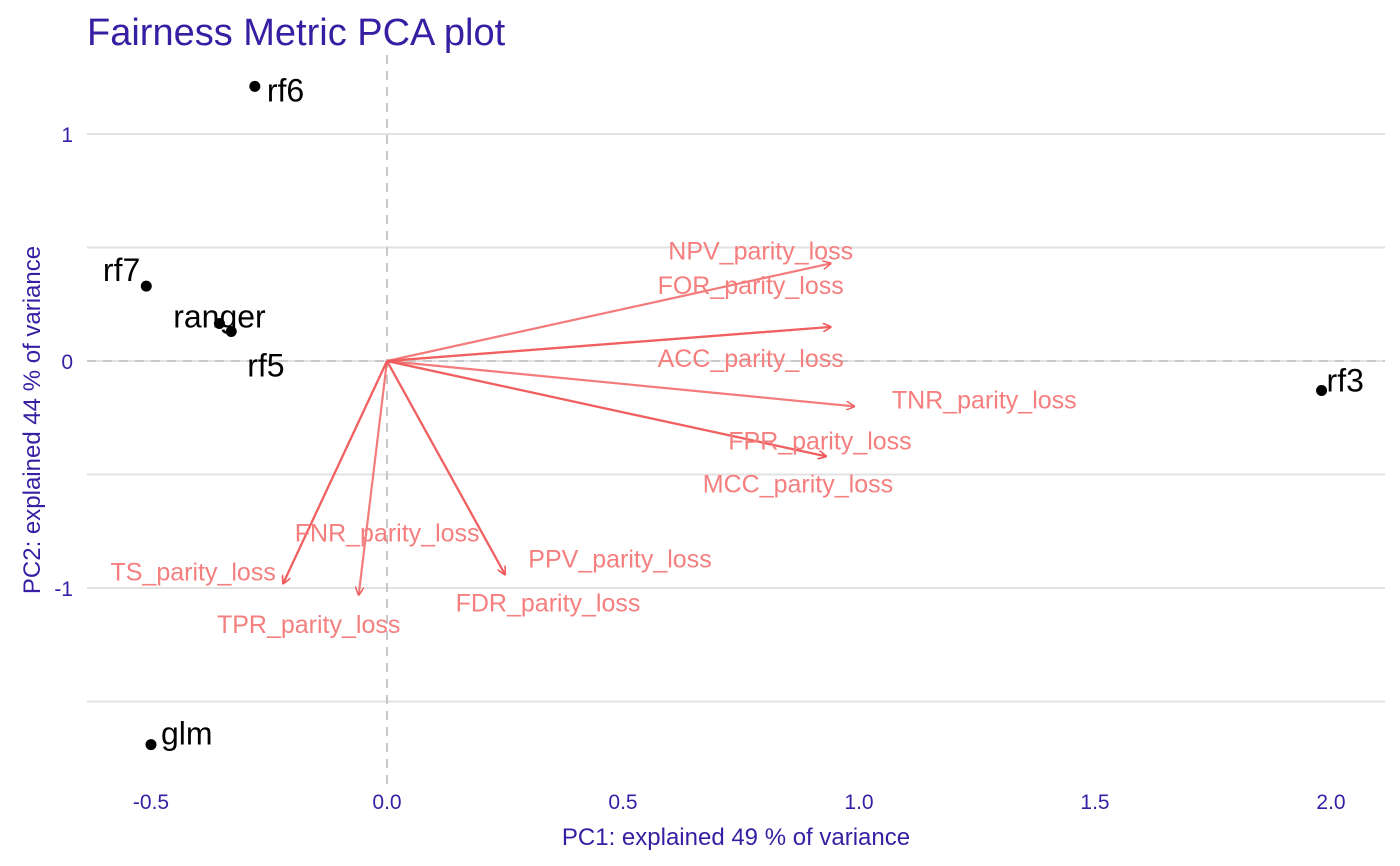 Image resolution: width=1400 pixels, height=866 pixels. I want to click on point-label: ranger, so click(219, 317).